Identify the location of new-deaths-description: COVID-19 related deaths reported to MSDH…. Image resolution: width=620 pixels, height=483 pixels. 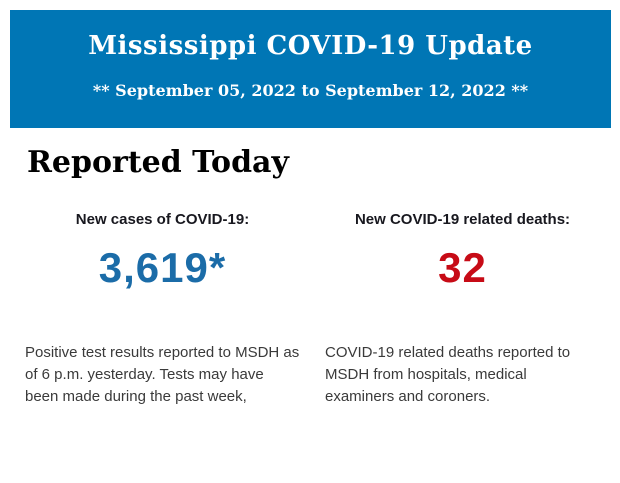
(448, 374).